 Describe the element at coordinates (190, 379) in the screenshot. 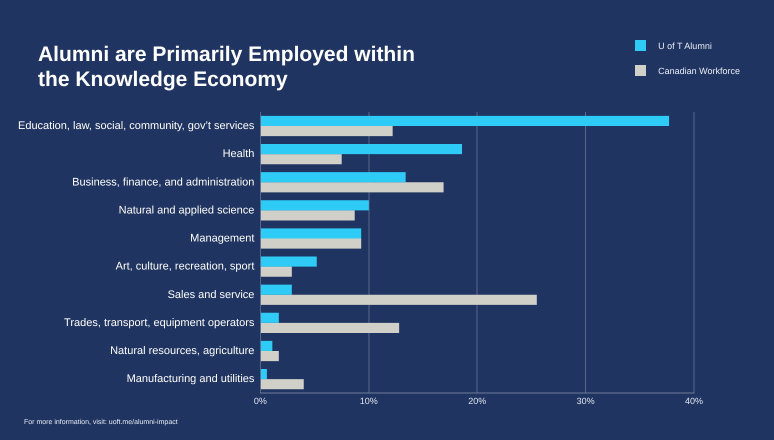

I see `y-tick-label: Manufacturing and utilities` at that location.